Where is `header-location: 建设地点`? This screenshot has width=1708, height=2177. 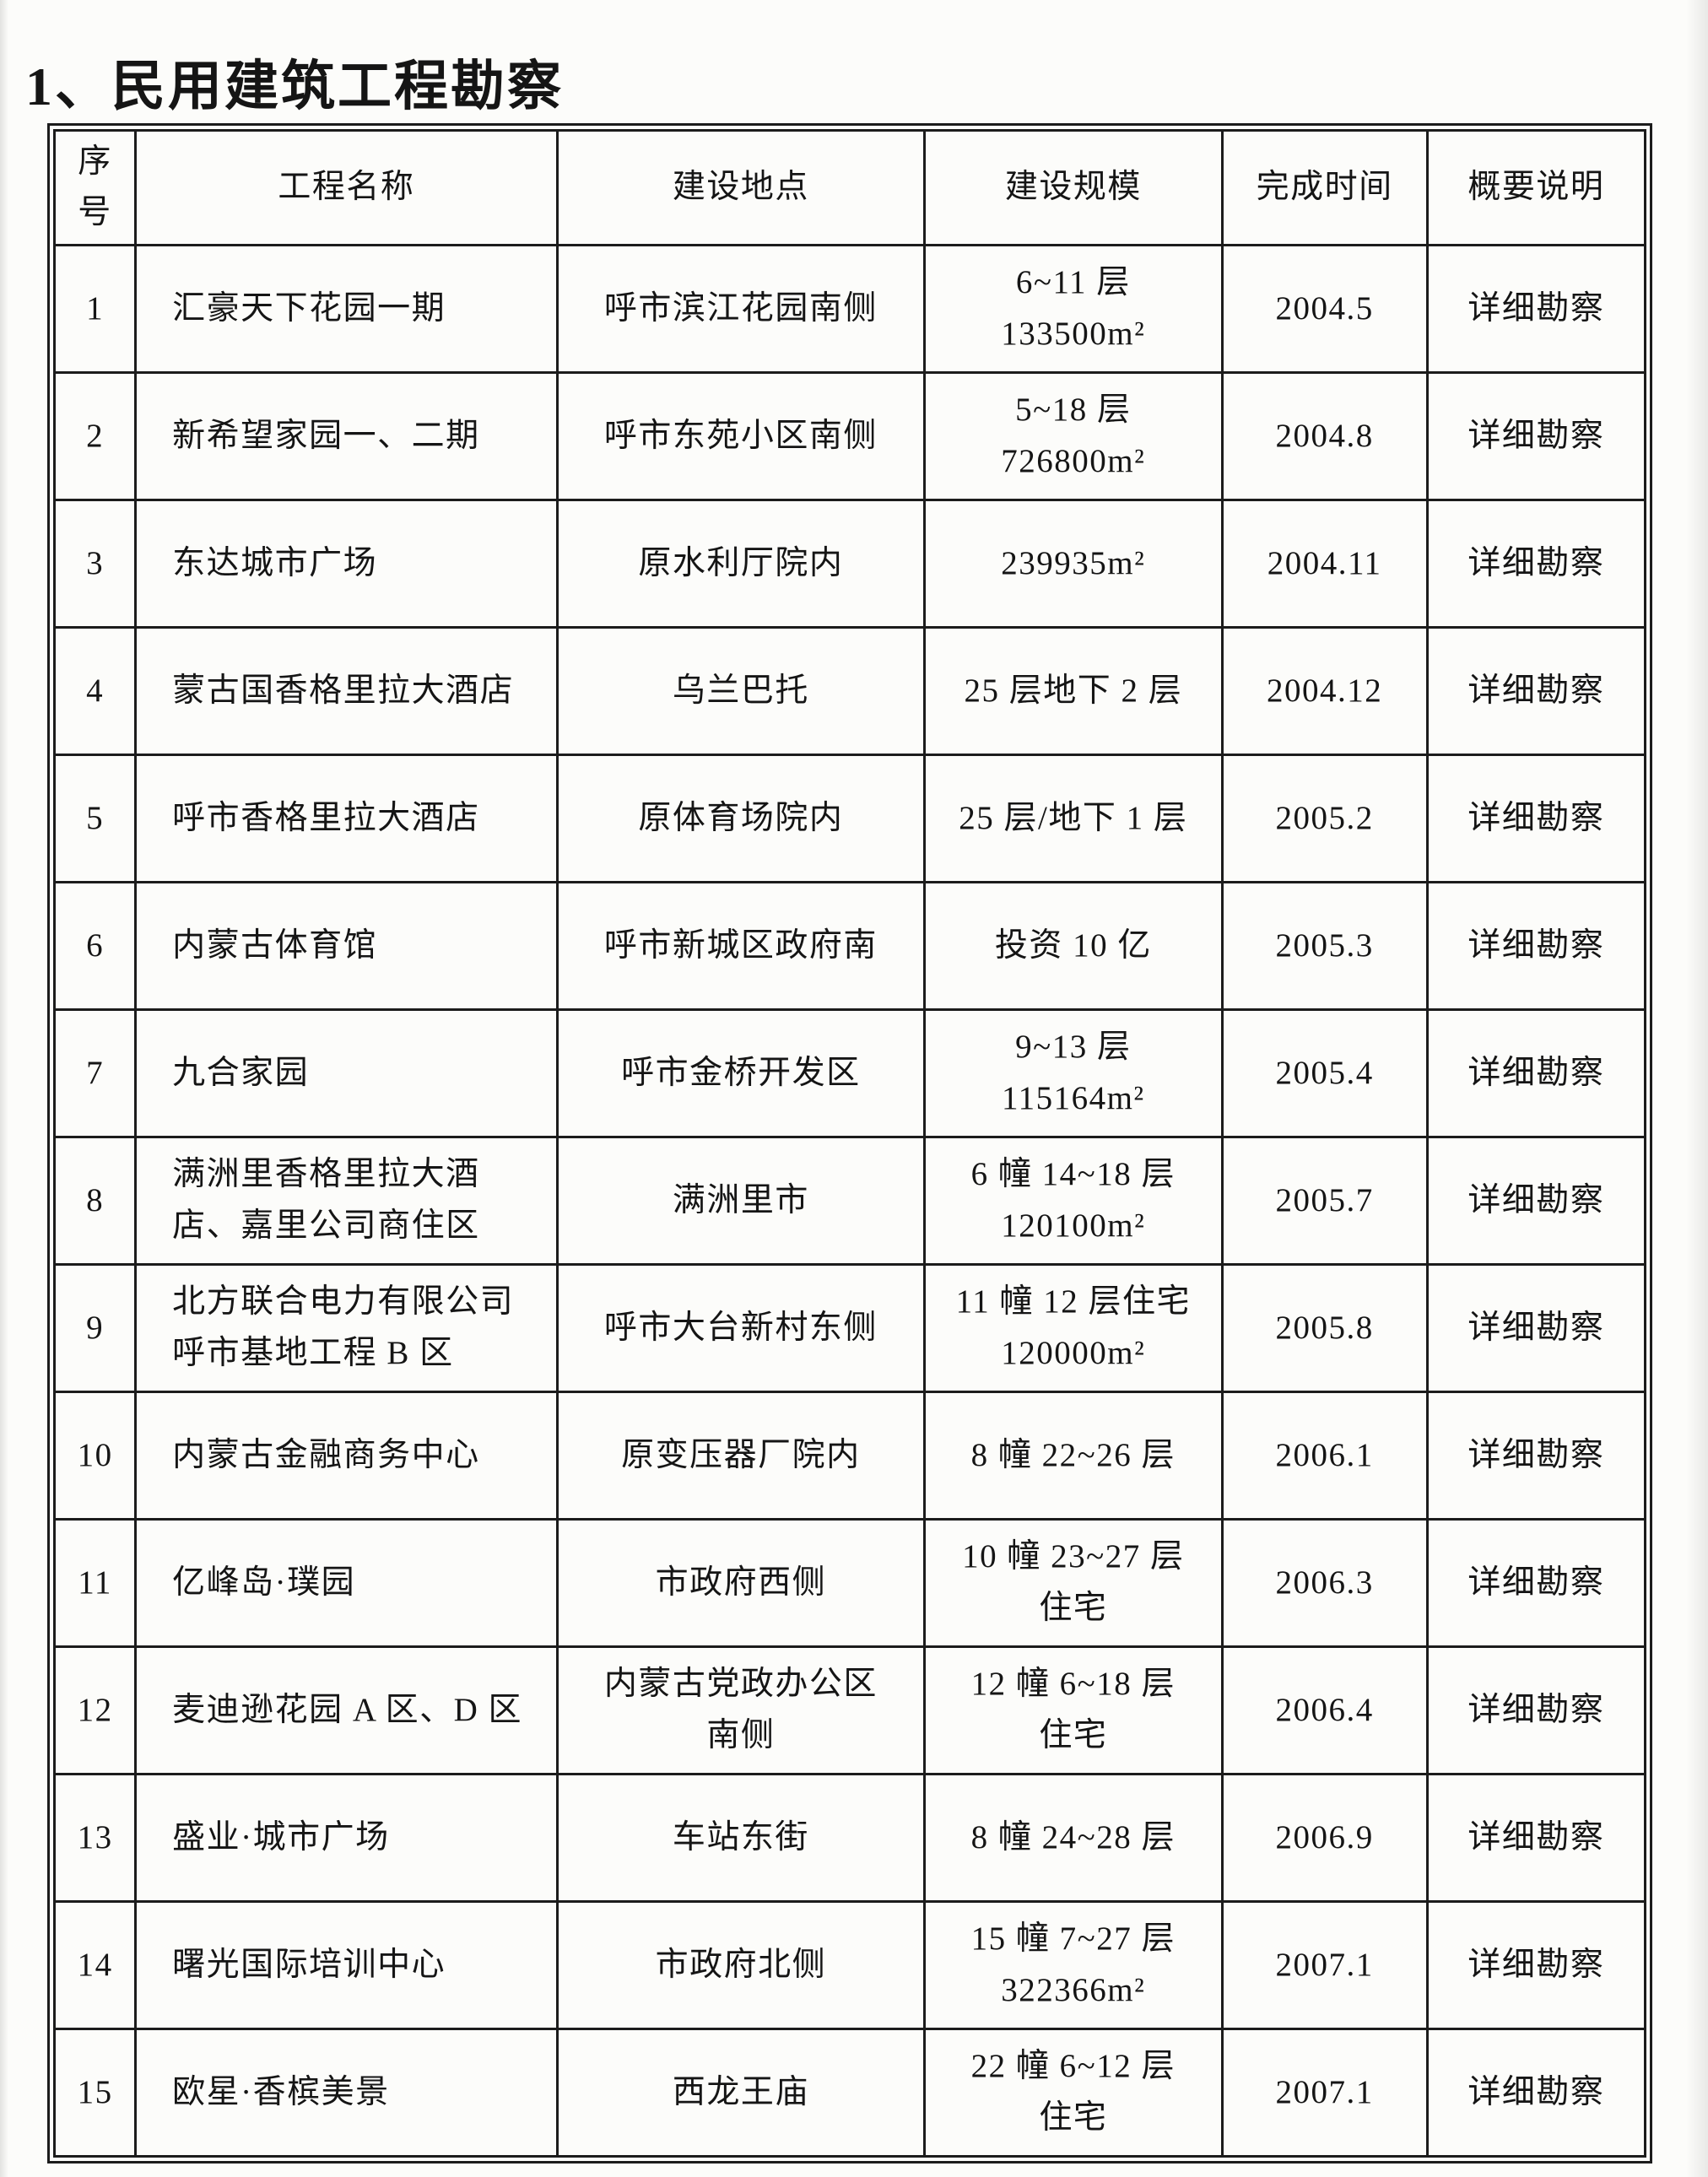
header-location: 建设地点 is located at coordinates (741, 187).